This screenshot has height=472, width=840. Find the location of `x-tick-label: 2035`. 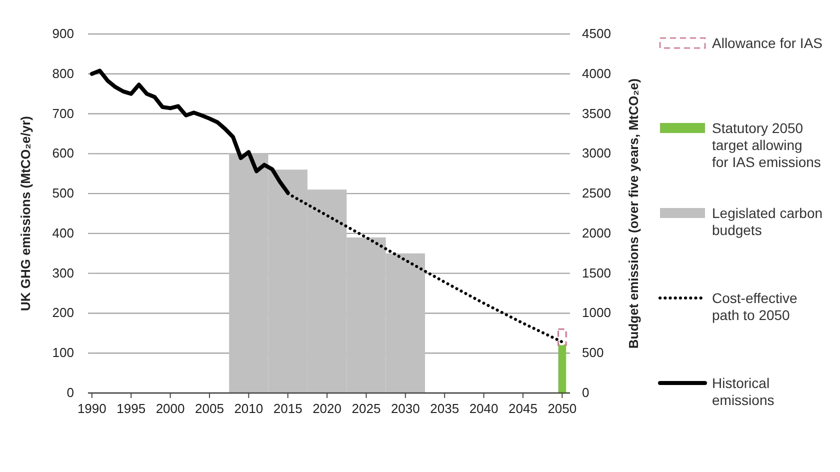

x-tick-label: 2035 is located at coordinates (445, 408).